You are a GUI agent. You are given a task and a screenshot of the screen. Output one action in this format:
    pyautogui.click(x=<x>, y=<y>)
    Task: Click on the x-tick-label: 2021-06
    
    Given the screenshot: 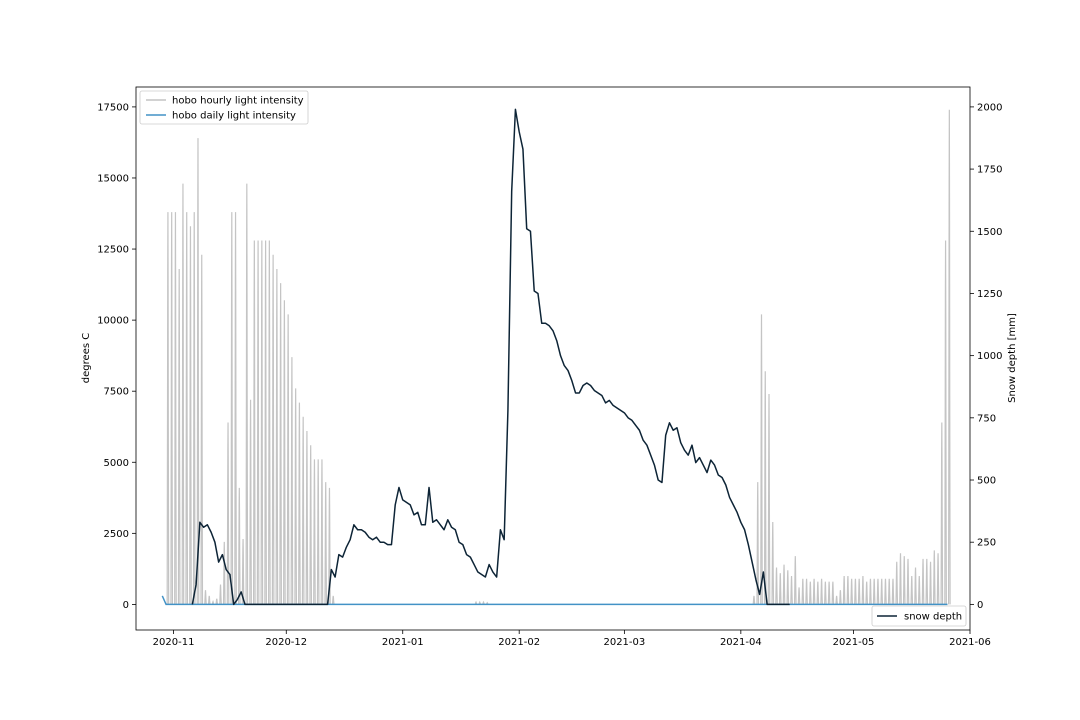 What is the action you would take?
    pyautogui.click(x=970, y=642)
    